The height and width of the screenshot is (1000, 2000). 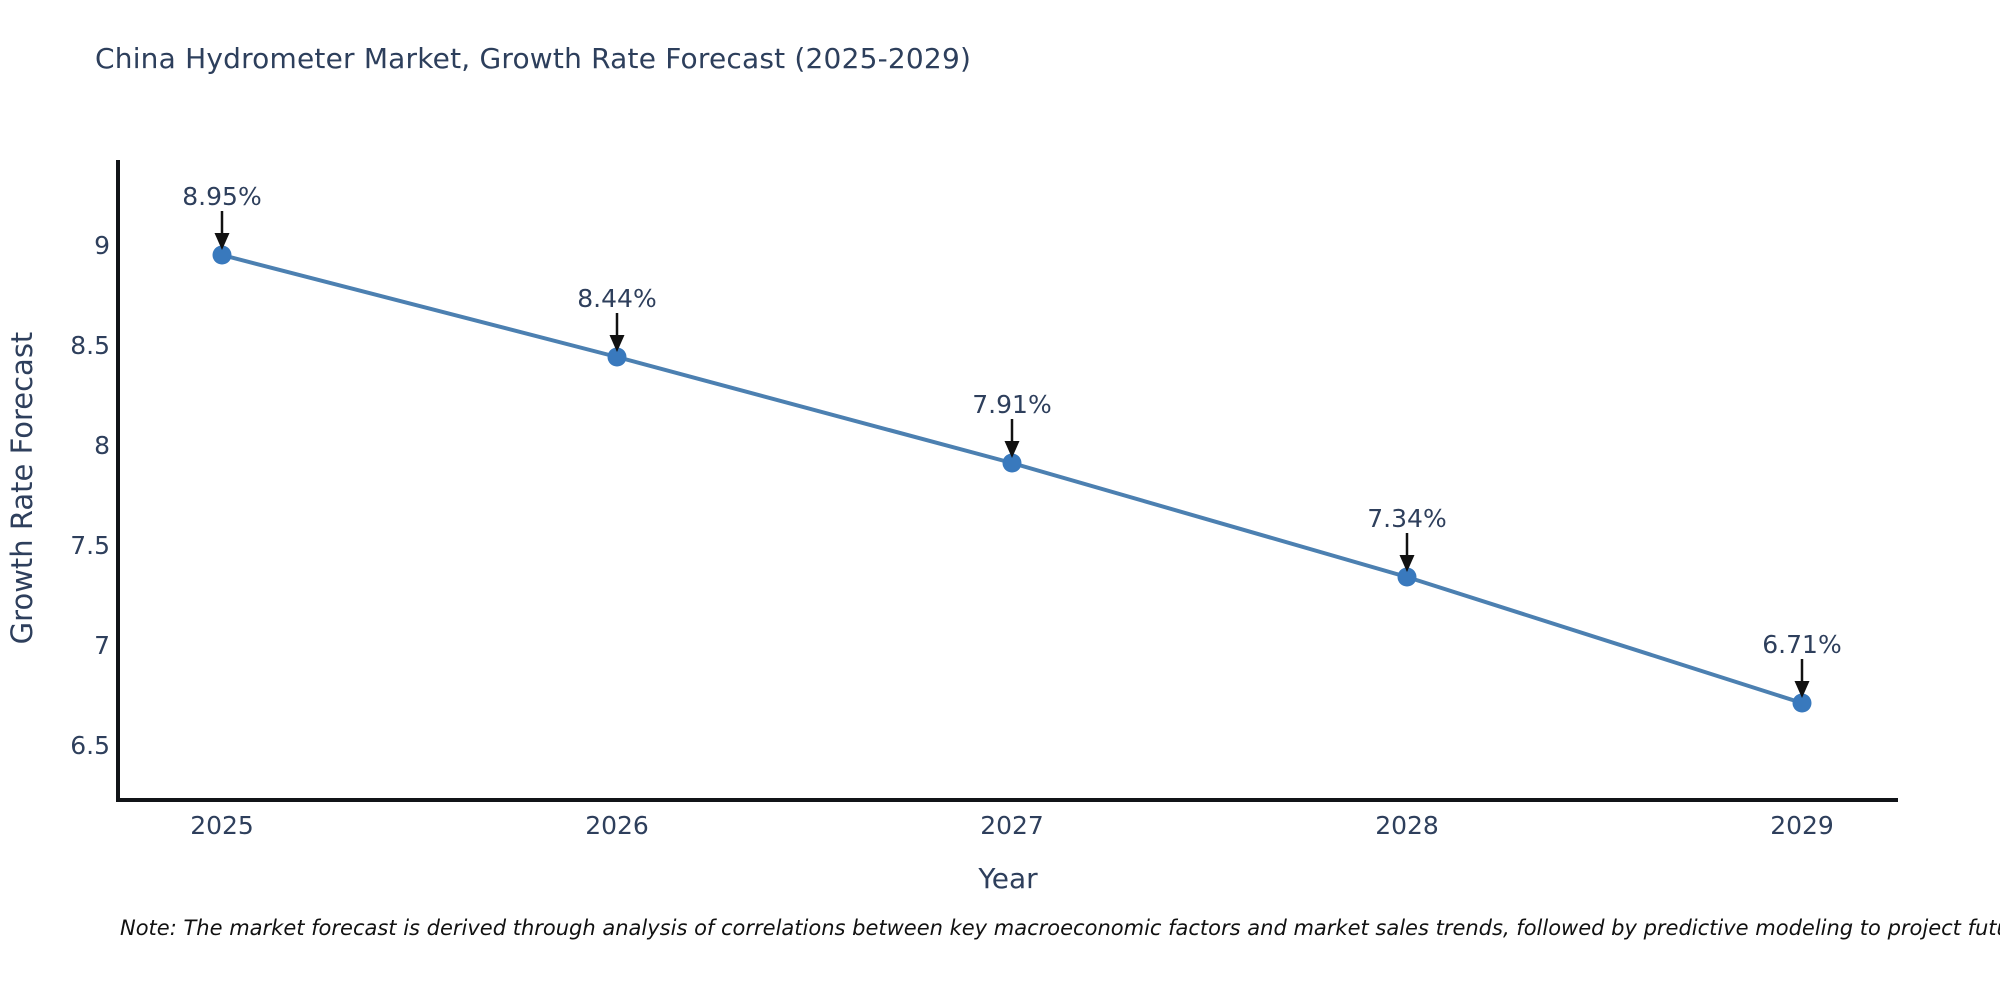 What do you see at coordinates (221, 196) in the screenshot?
I see `point-label: 8.95%` at bounding box center [221, 196].